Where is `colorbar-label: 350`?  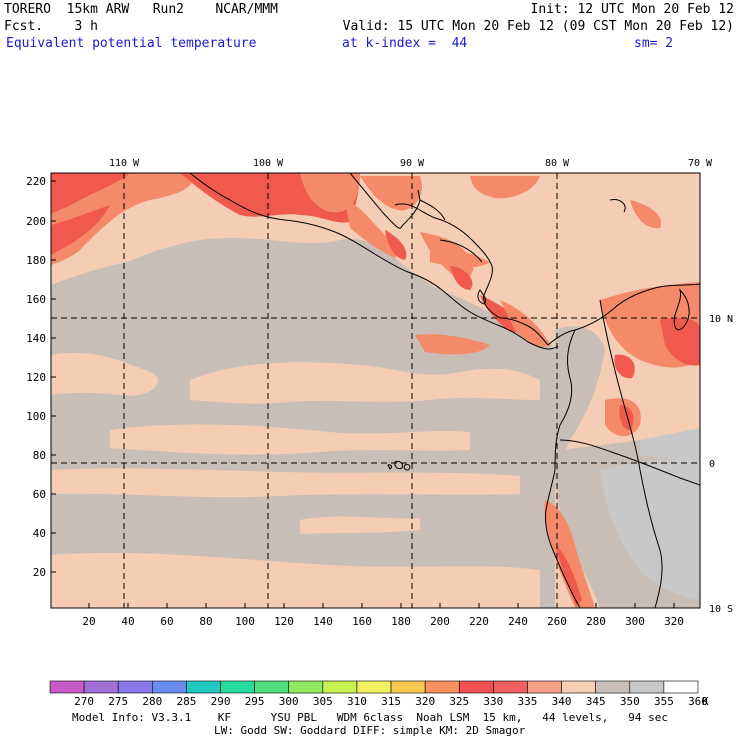 colorbar-label: 350 is located at coordinates (630, 701).